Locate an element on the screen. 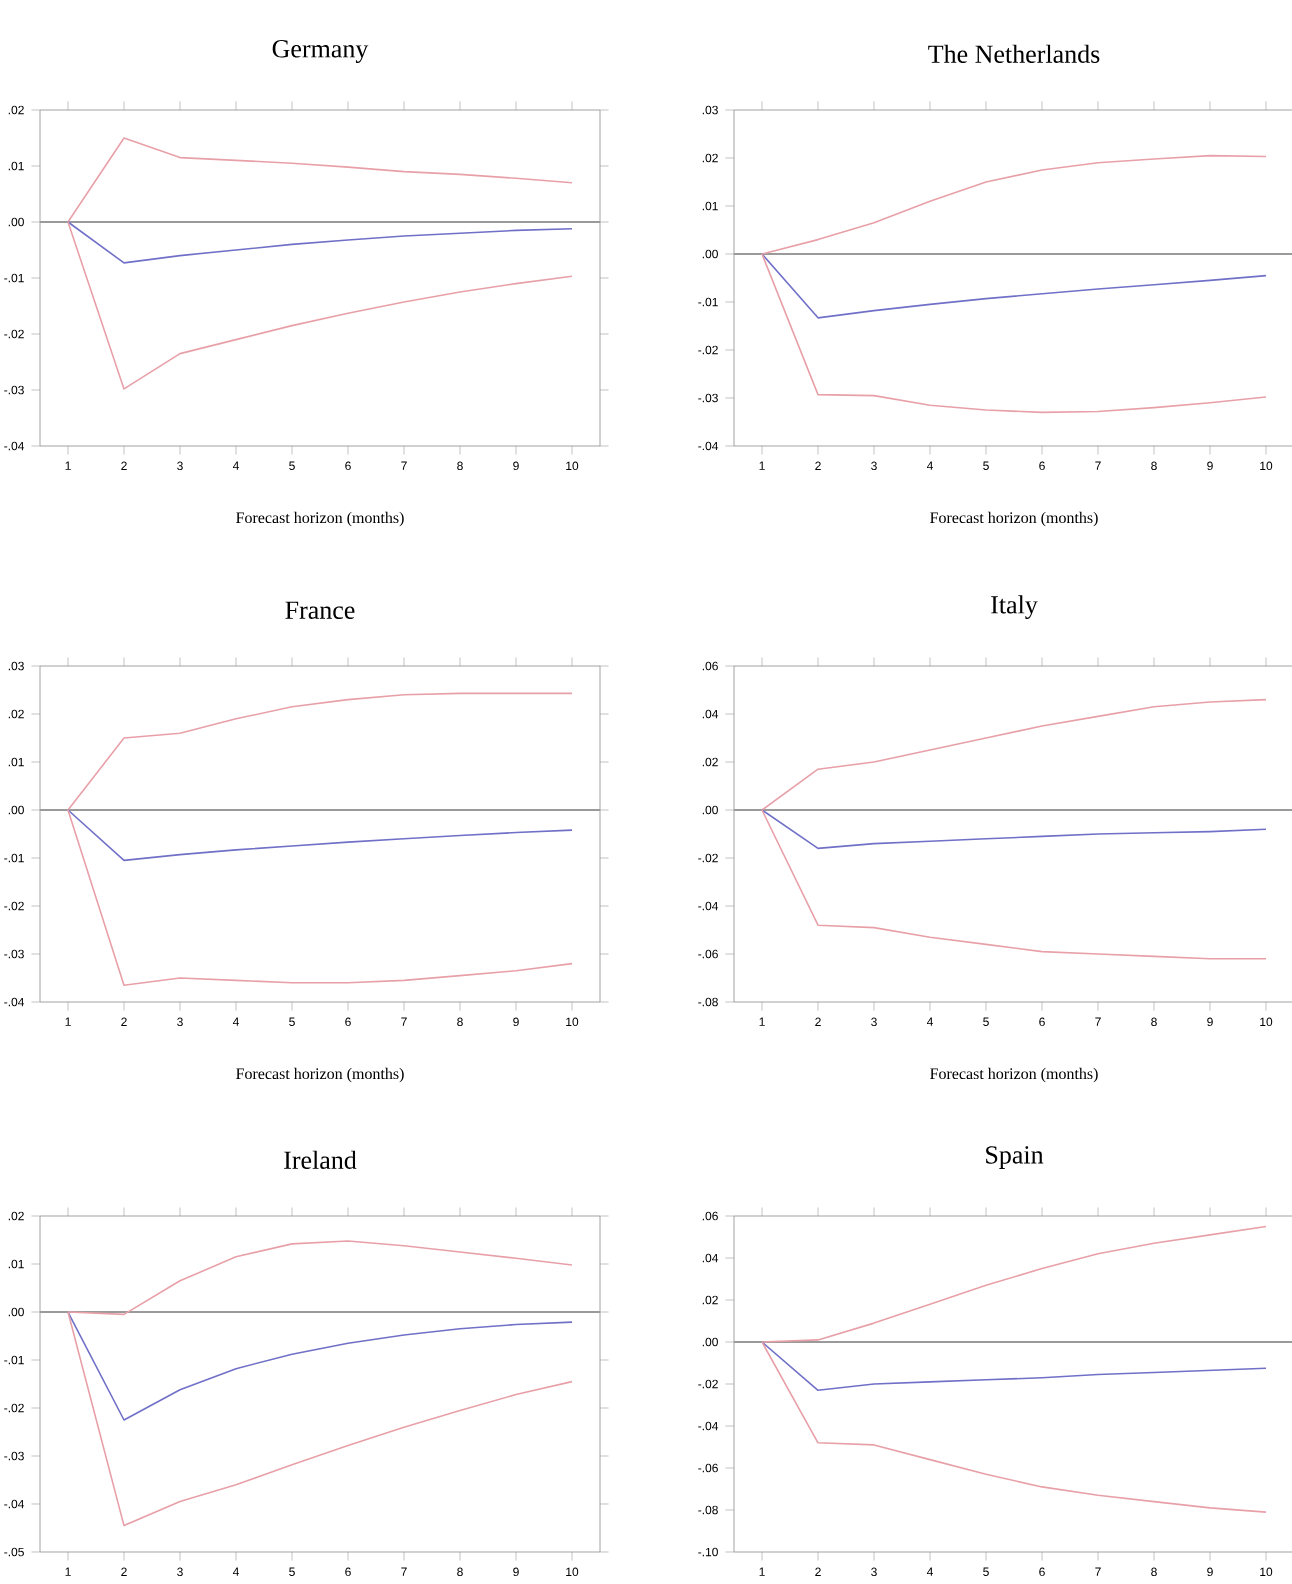 This screenshot has height=1584, width=1292. chart-title: France is located at coordinates (320, 610).